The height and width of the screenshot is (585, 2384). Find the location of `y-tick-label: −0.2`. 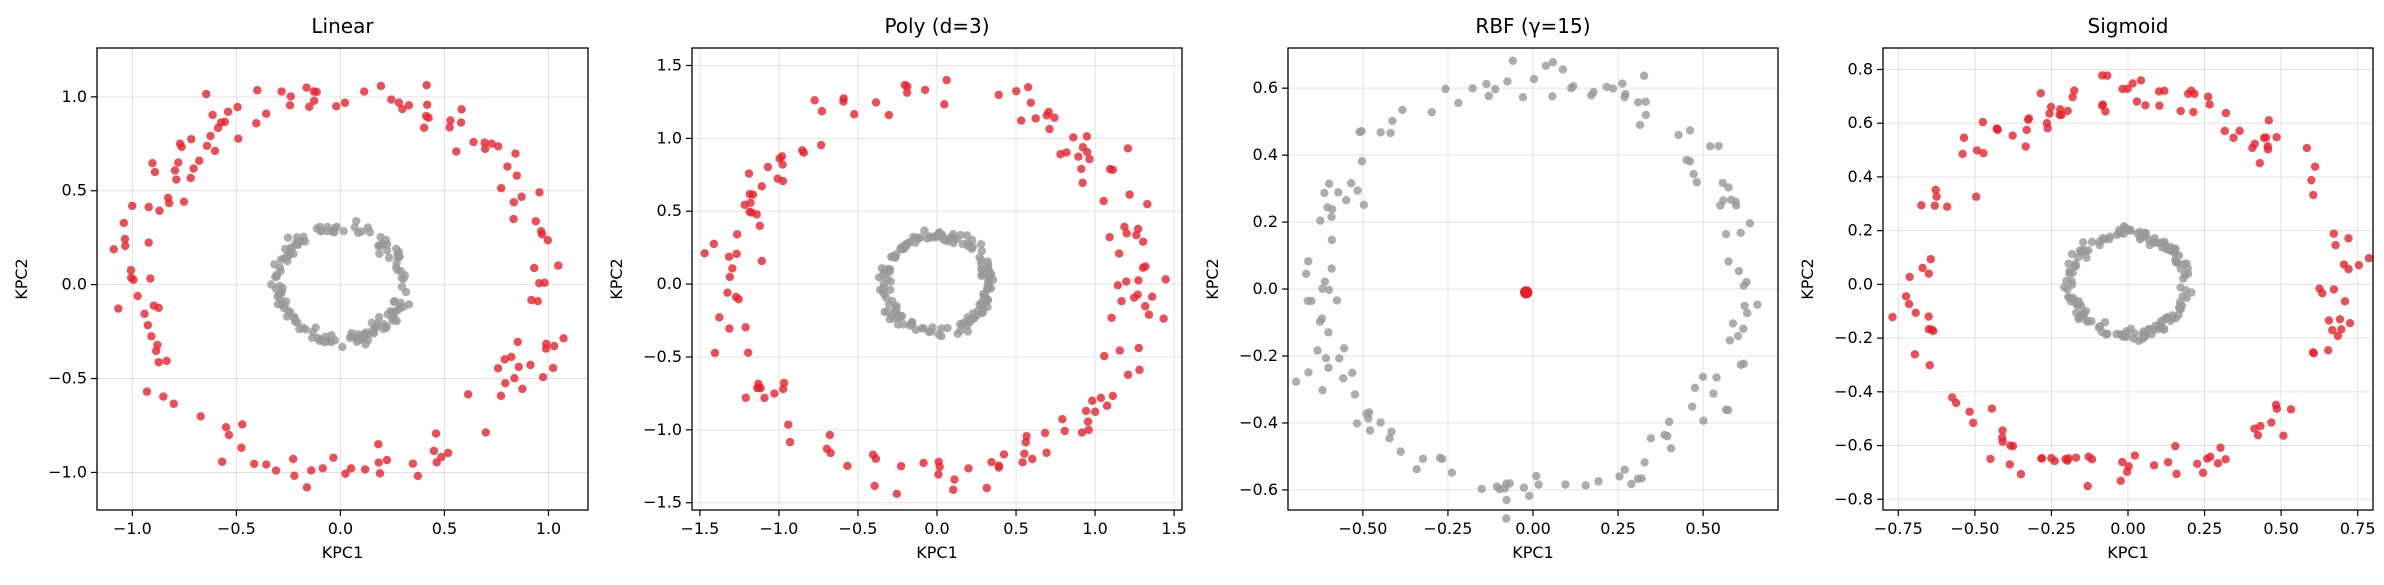

y-tick-label: −0.2 is located at coordinates (1258, 355).